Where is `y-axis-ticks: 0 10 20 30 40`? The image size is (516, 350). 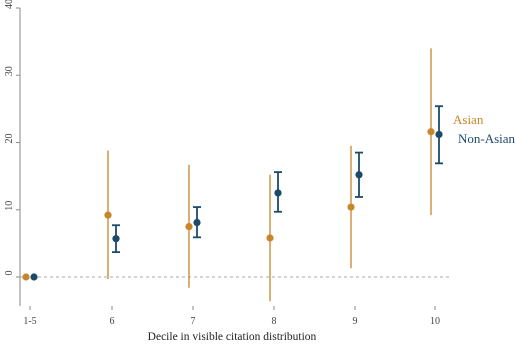 y-axis-ticks: 0 10 20 30 40 is located at coordinates (12, 139).